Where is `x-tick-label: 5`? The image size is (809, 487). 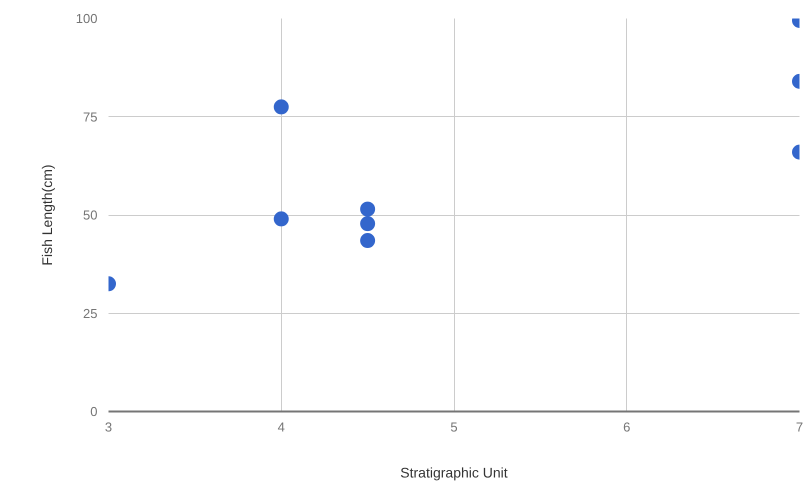 x-tick-label: 5 is located at coordinates (454, 427).